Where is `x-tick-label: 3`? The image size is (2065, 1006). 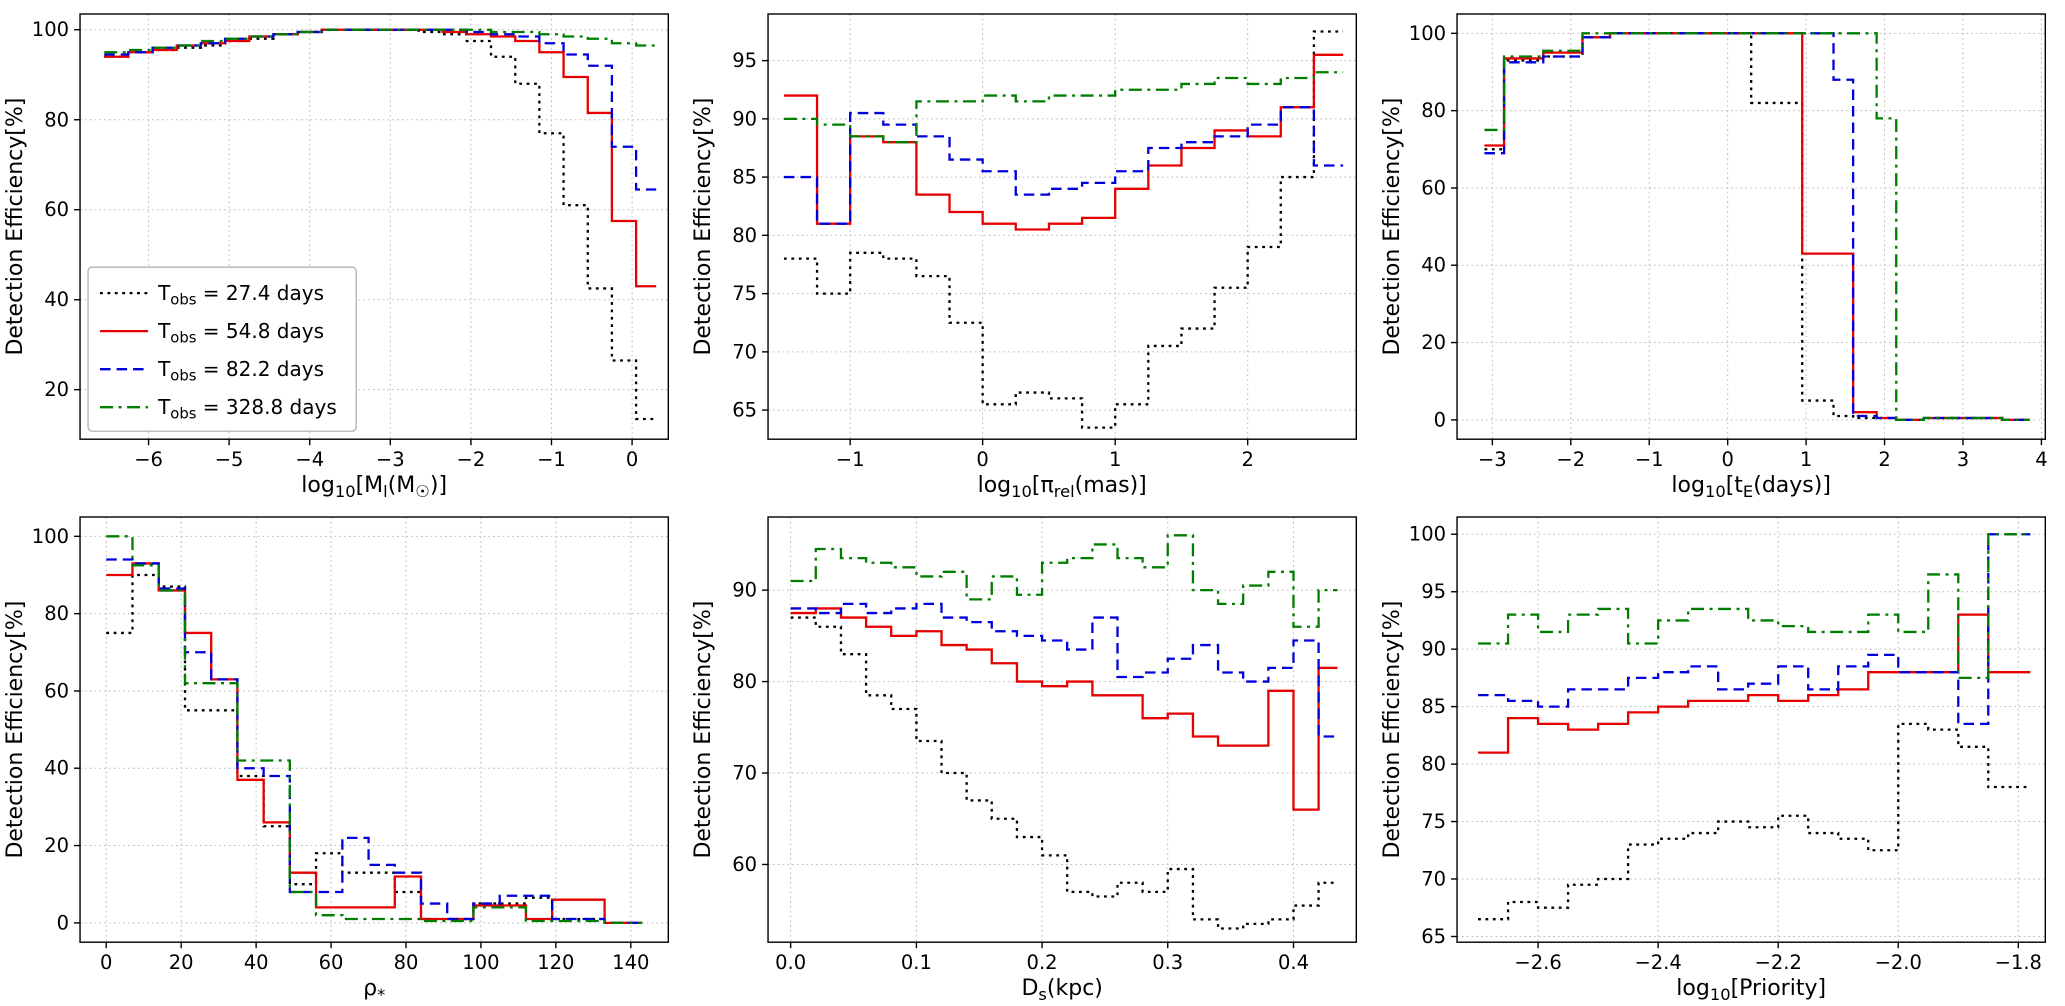
x-tick-label: 3 is located at coordinates (1962, 459).